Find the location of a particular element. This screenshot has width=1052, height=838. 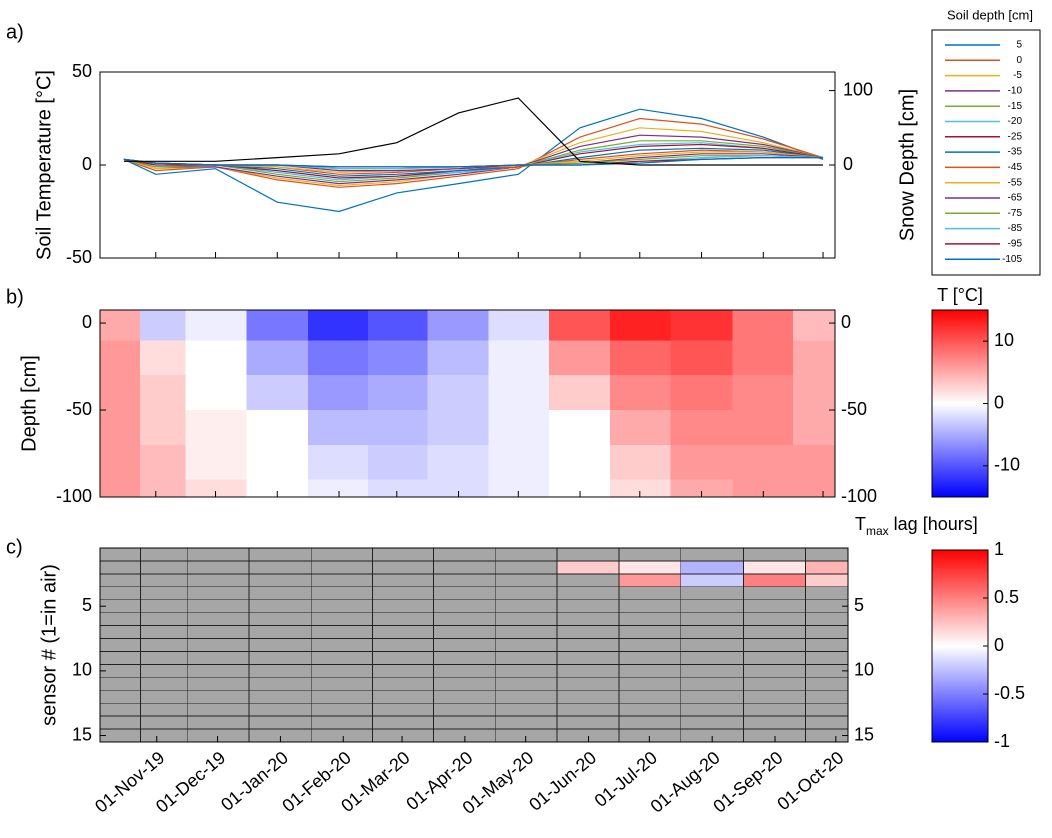

legend-label: -75 is located at coordinates (1015, 213).